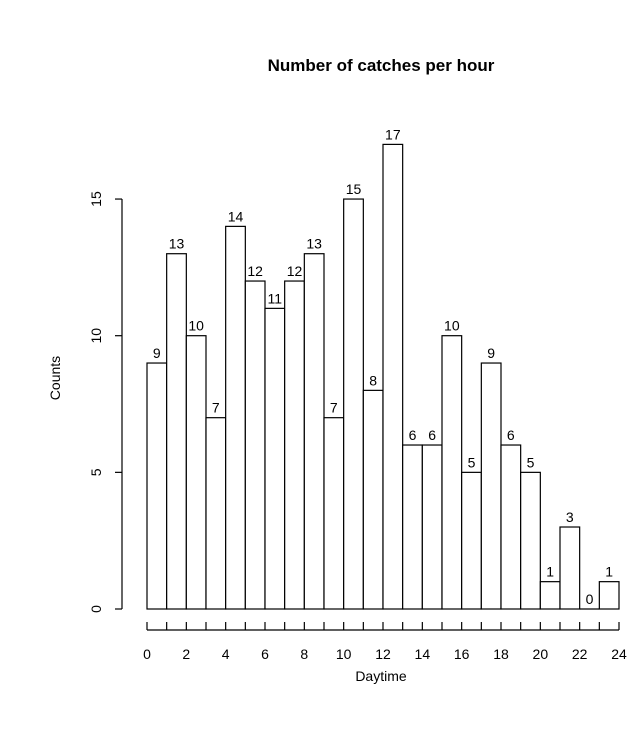 This screenshot has height=734, width=643. What do you see at coordinates (196, 326) in the screenshot?
I see `data-label-2: 10` at bounding box center [196, 326].